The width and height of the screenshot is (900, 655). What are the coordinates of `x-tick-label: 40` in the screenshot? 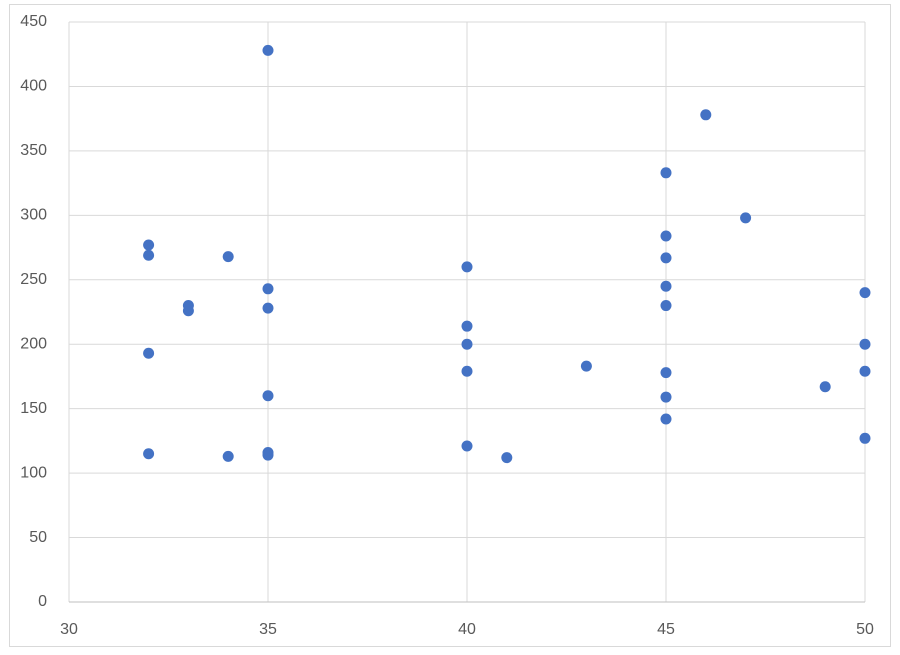 It's located at (467, 629).